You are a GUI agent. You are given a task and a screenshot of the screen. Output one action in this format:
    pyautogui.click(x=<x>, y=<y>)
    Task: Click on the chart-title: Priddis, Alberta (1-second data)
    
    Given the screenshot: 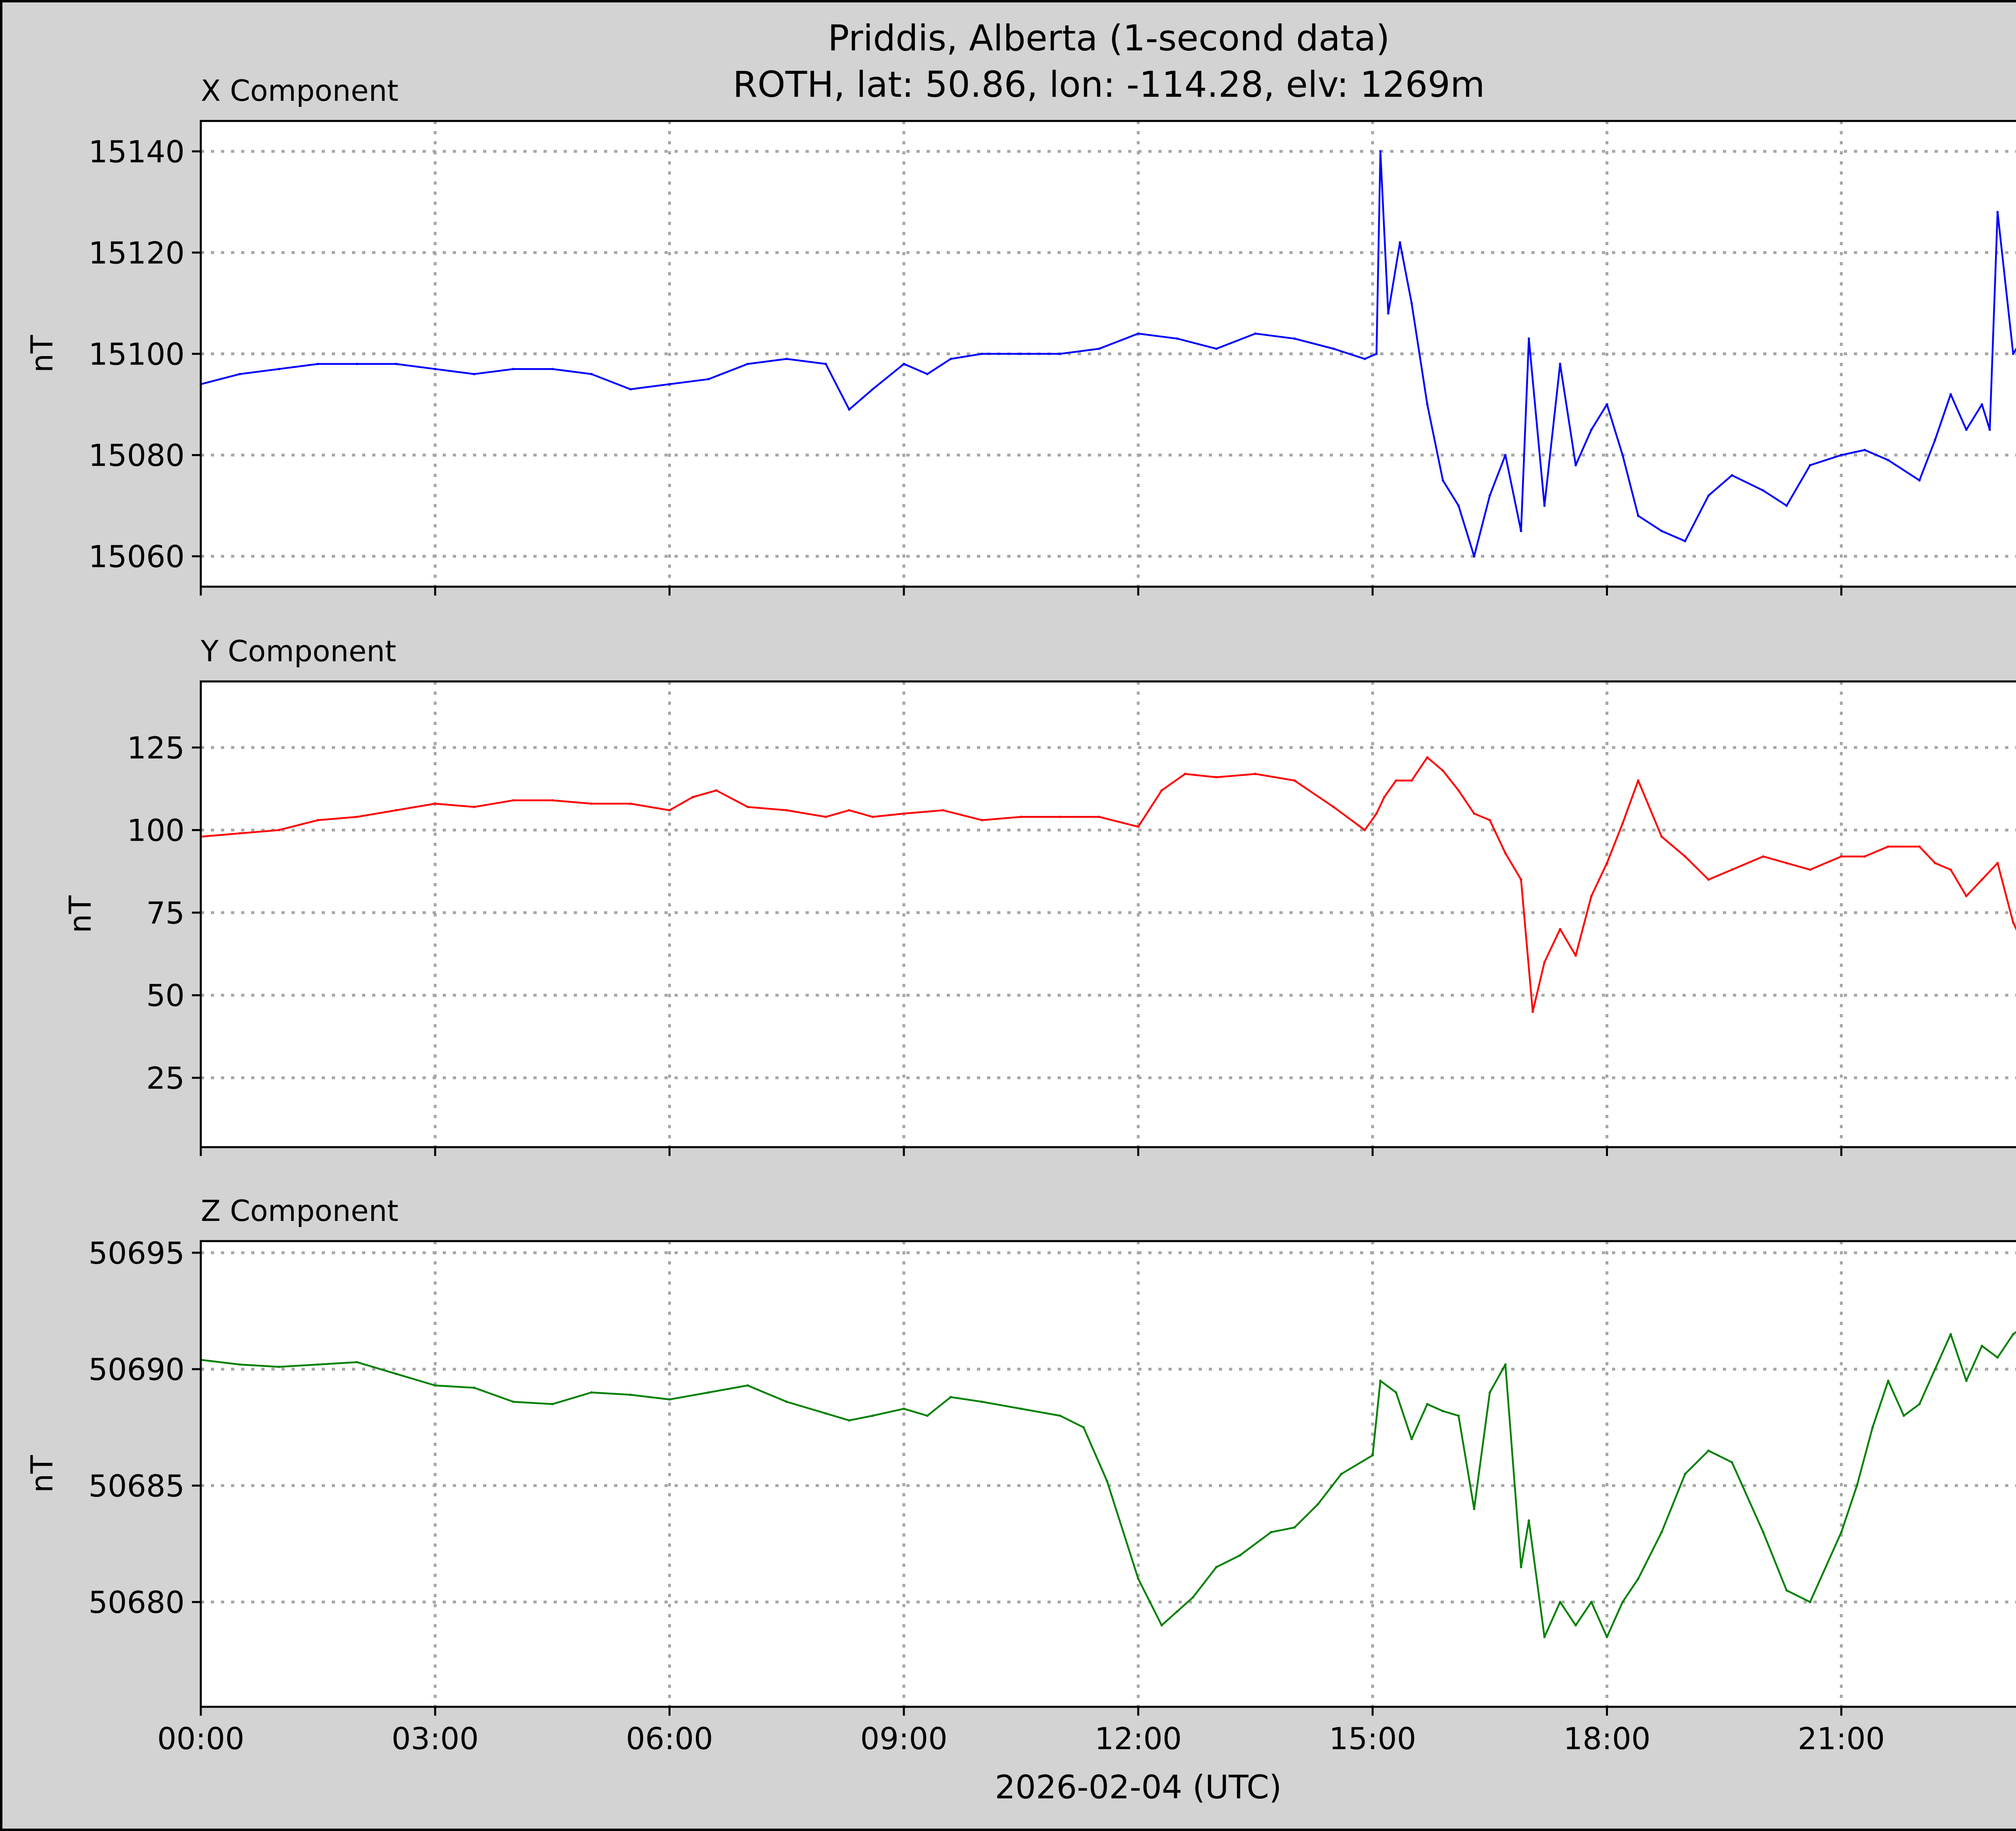 What is the action you would take?
    pyautogui.click(x=1109, y=38)
    